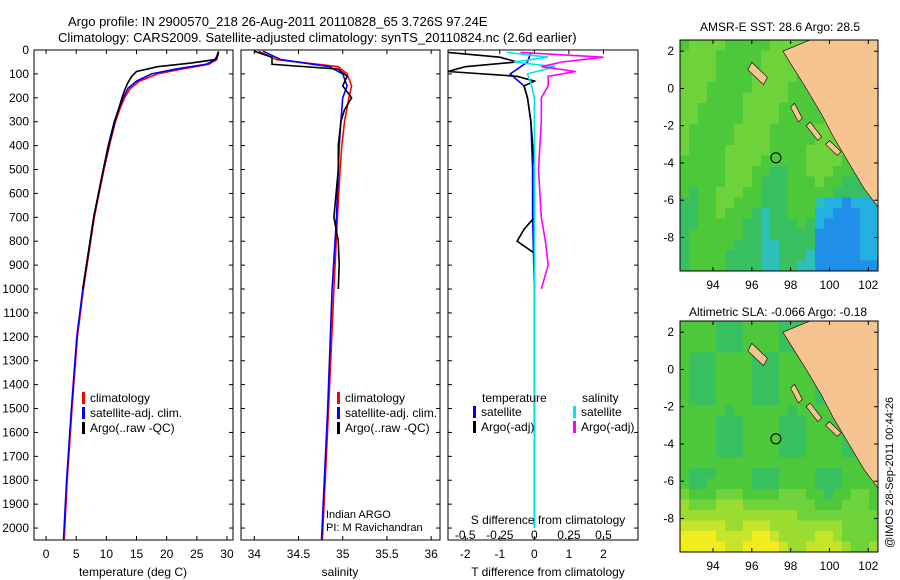 The image size is (900, 580). I want to click on x-tick-label: 35, so click(343, 554).